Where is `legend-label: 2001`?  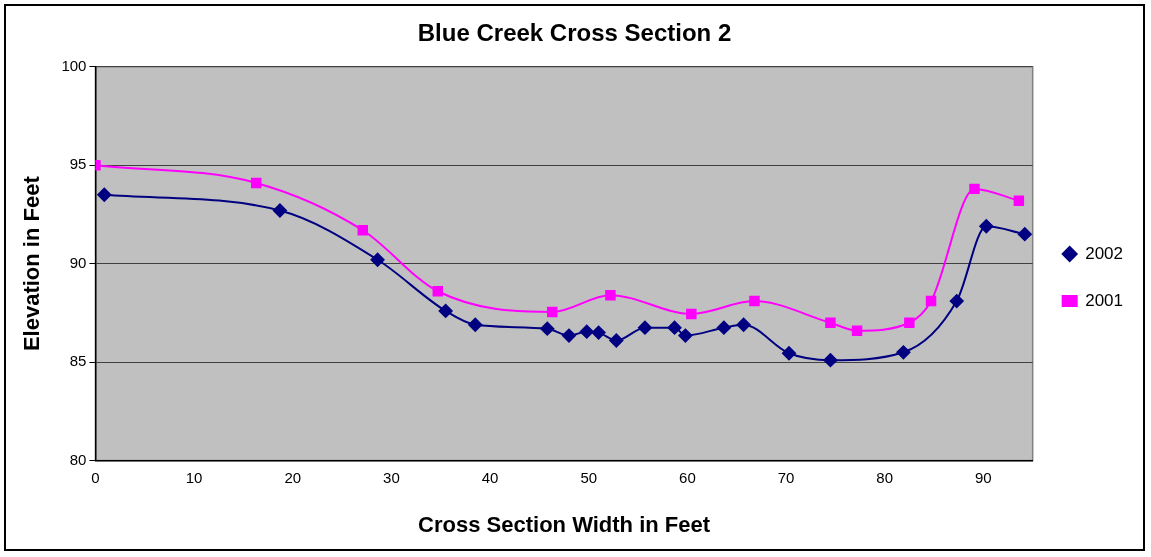
legend-label: 2001 is located at coordinates (1104, 300).